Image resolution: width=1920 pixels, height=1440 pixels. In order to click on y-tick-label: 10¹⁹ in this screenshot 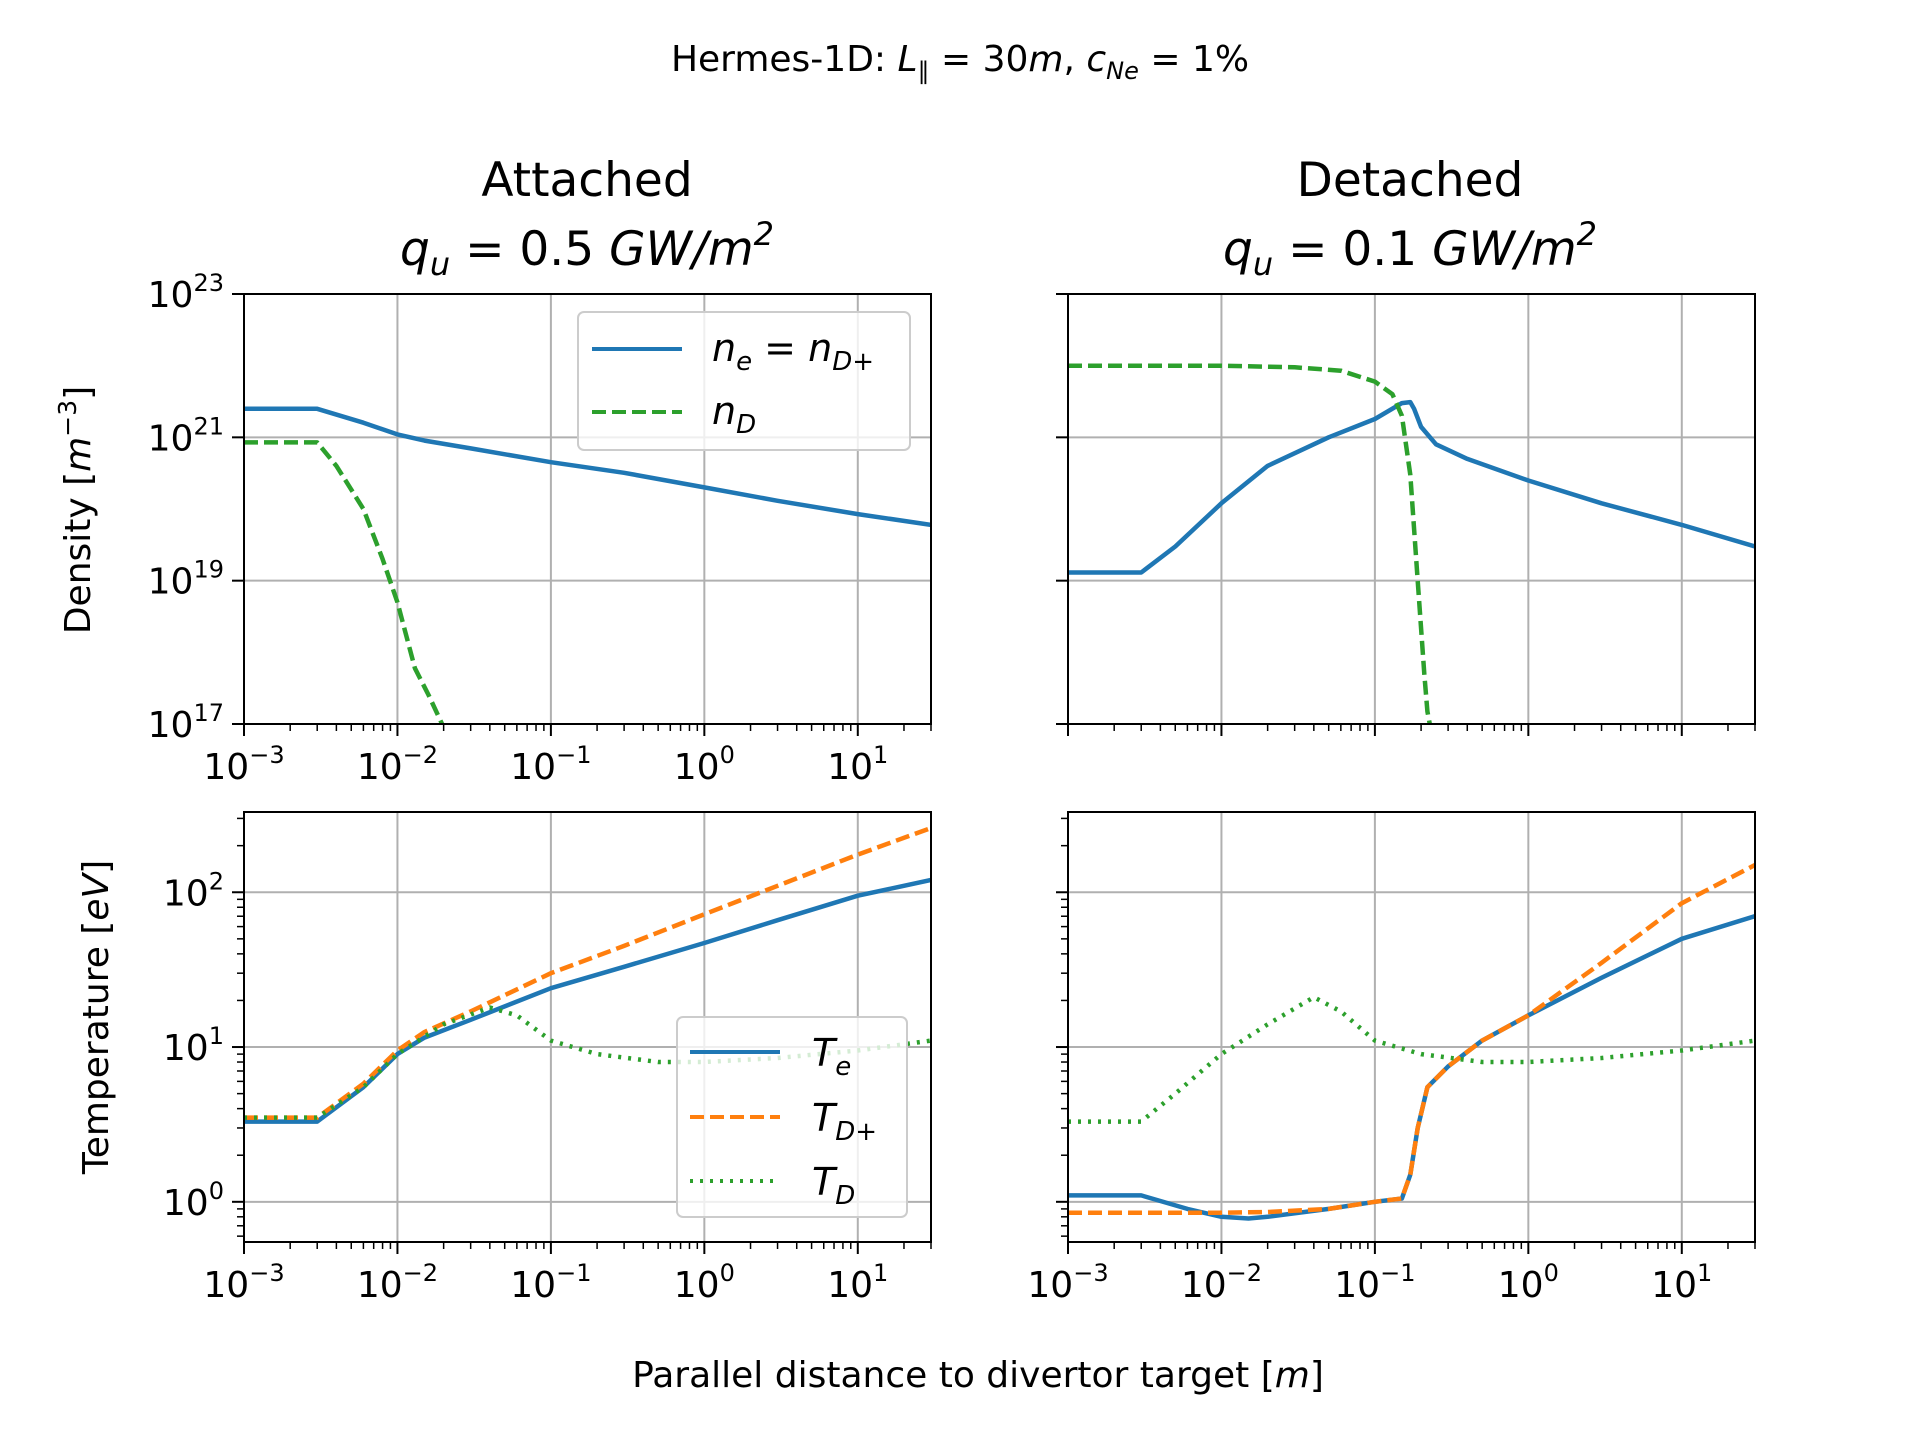, I will do `click(186, 579)`.